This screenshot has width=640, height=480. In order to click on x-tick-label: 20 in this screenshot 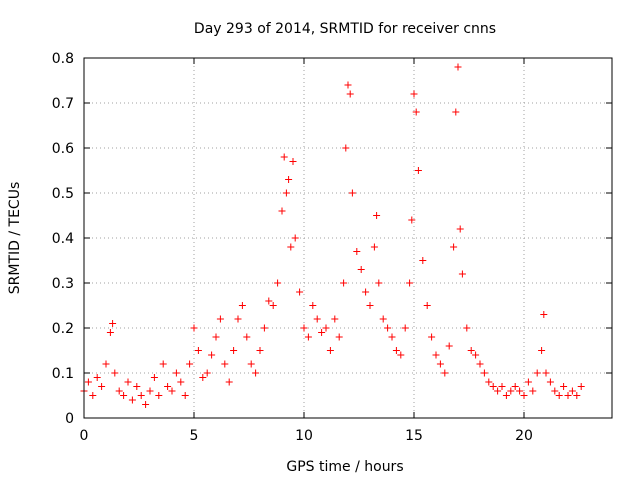, I will do `click(524, 436)`.